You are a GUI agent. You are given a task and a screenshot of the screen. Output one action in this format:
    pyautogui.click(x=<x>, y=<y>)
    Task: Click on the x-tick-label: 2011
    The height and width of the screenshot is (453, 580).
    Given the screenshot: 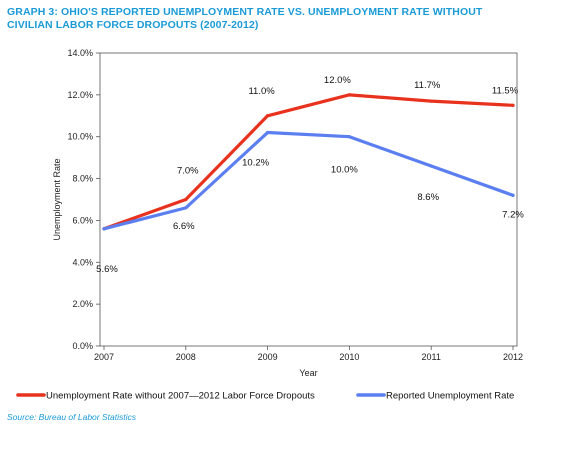 What is the action you would take?
    pyautogui.click(x=431, y=357)
    